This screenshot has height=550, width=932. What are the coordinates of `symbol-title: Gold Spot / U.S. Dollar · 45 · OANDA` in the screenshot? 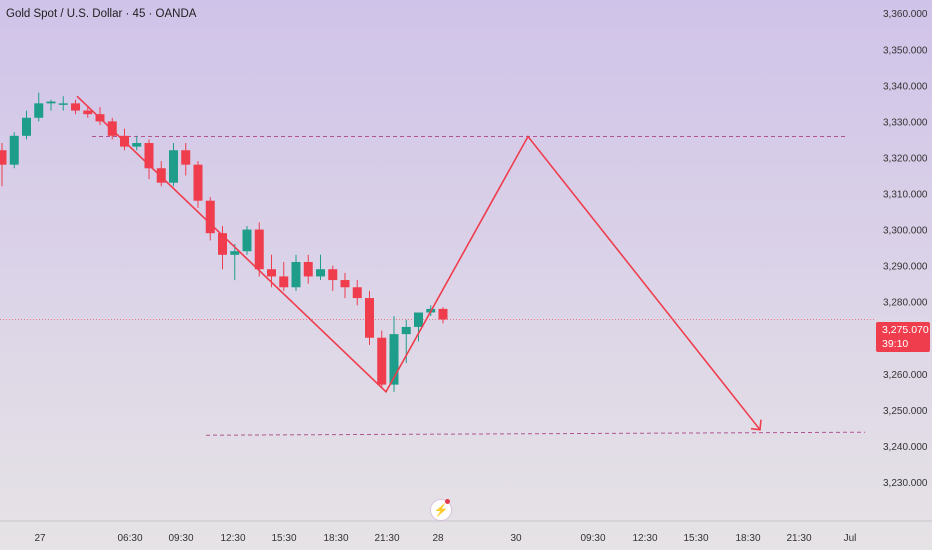 It's located at (101, 14).